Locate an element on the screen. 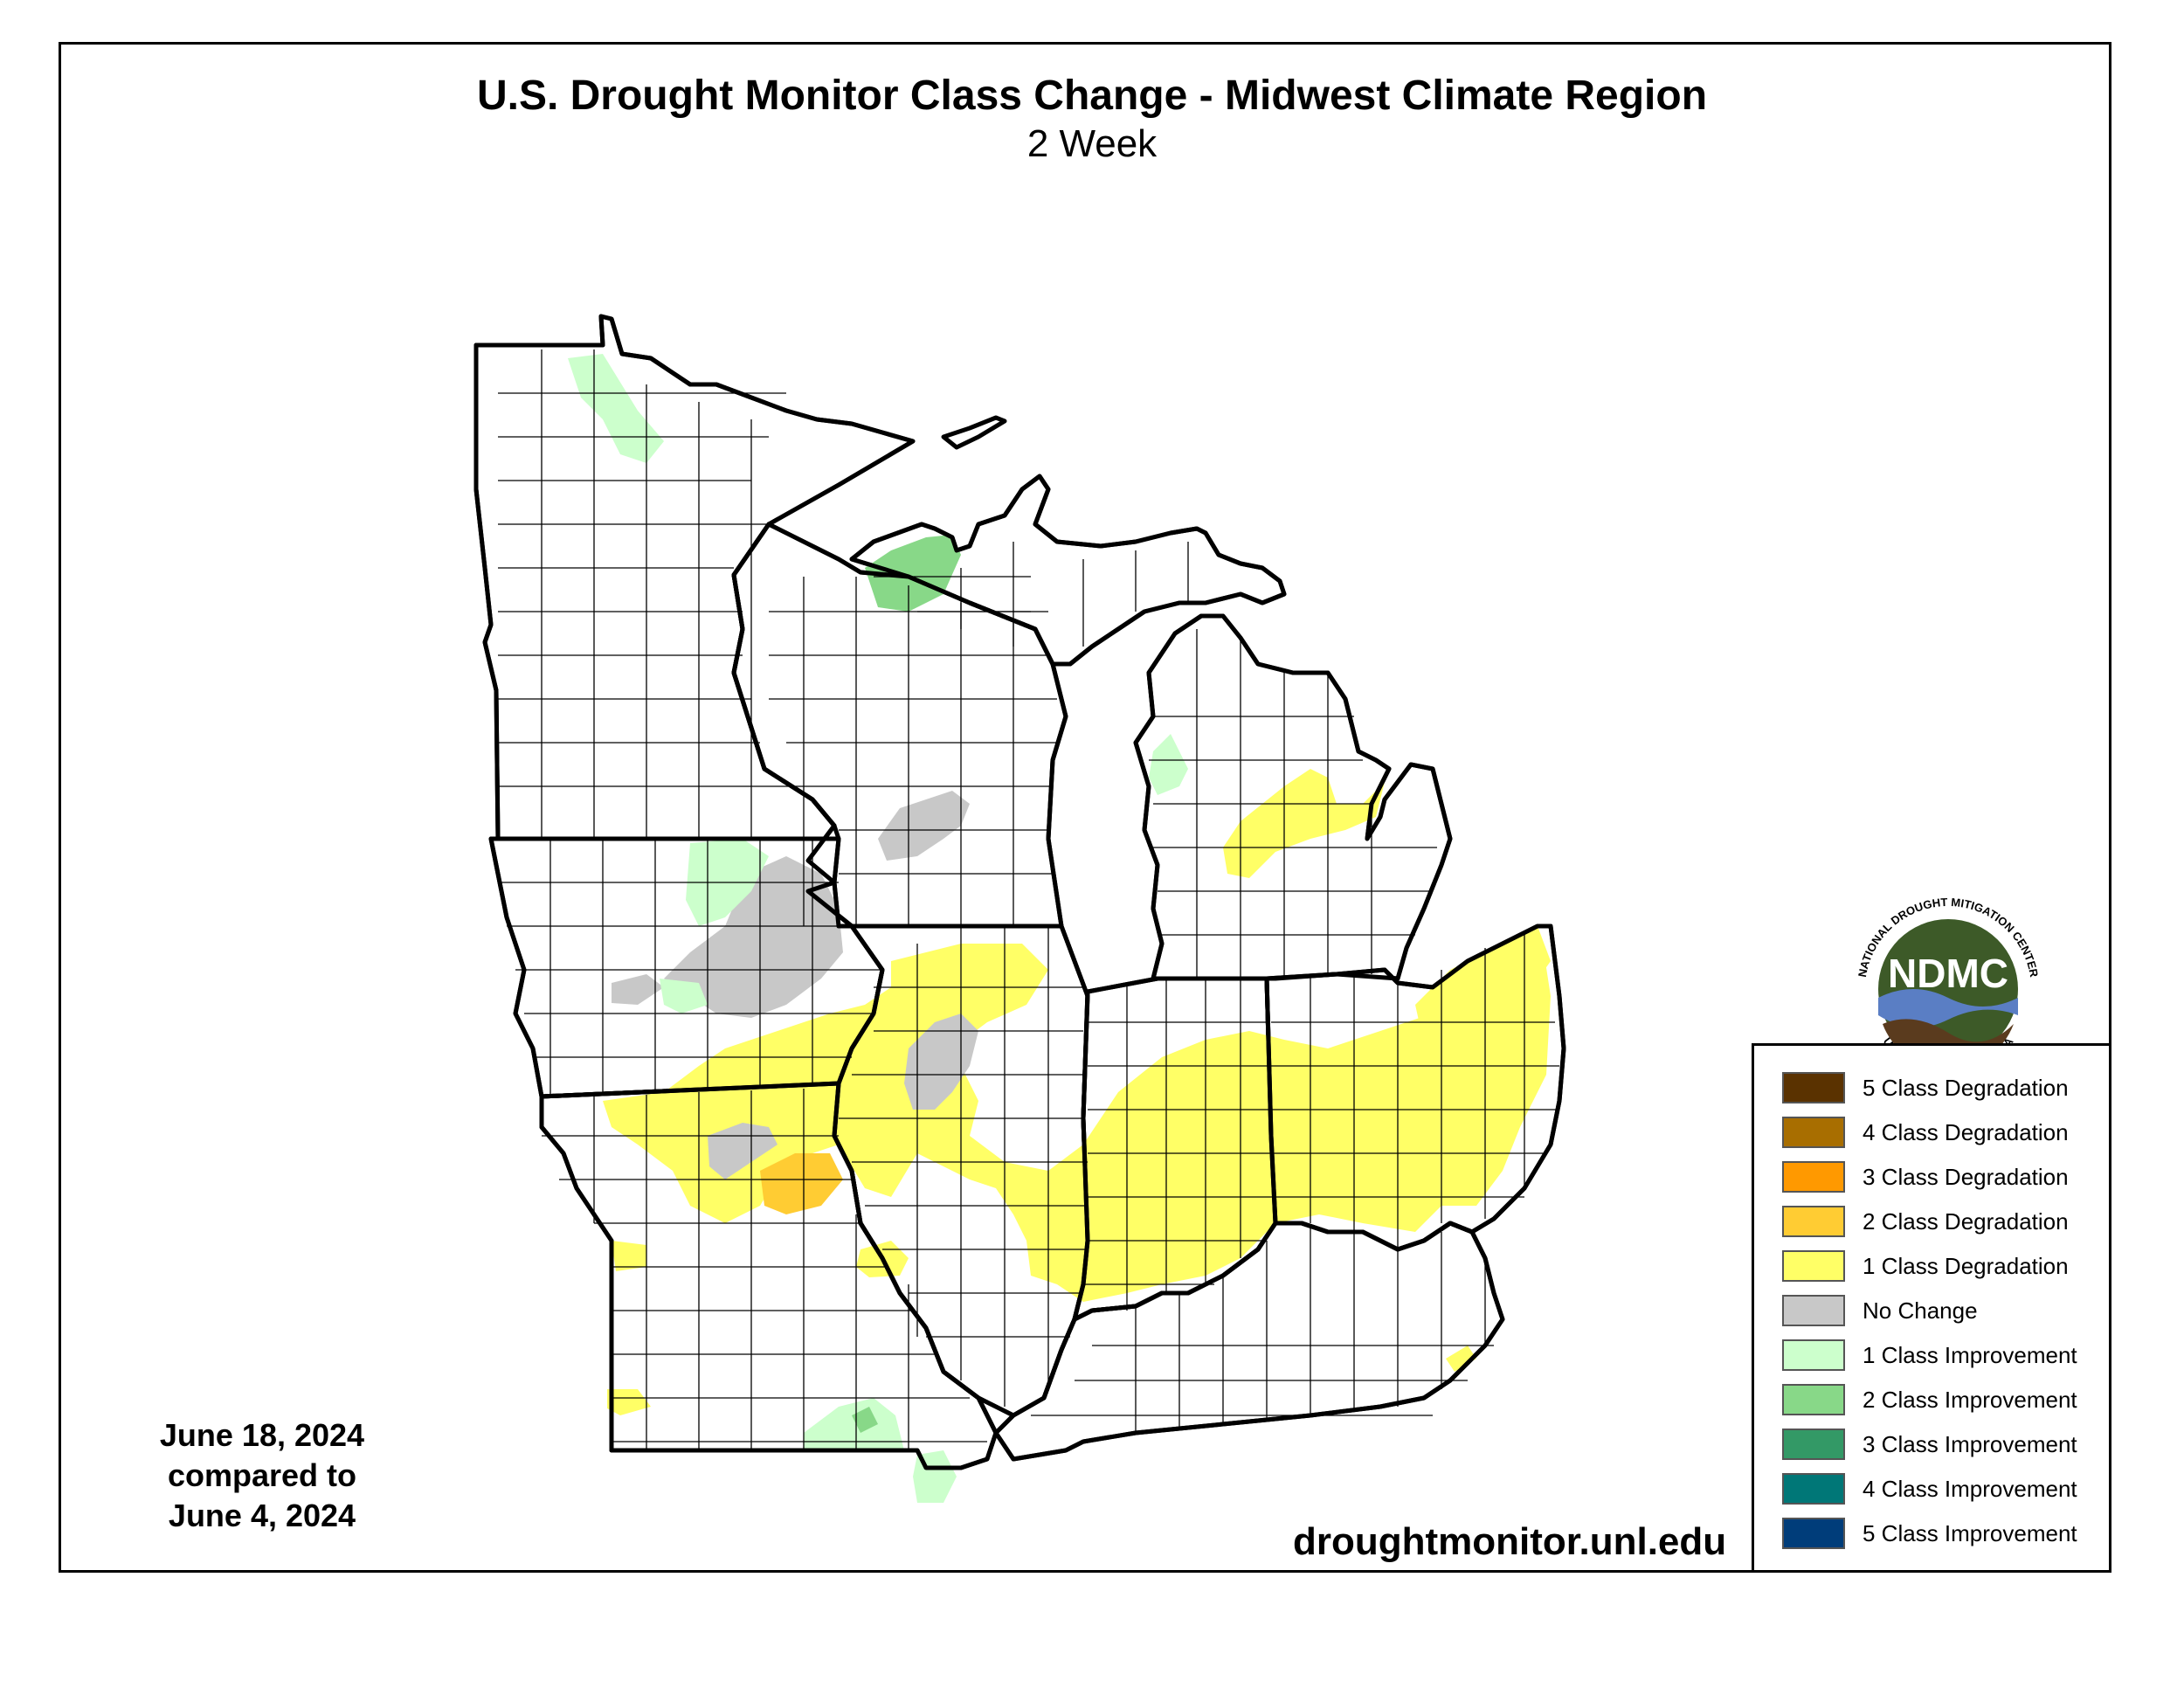 The width and height of the screenshot is (2184, 1688). area-1-class-degradation-sw-mo is located at coordinates (629, 1256).